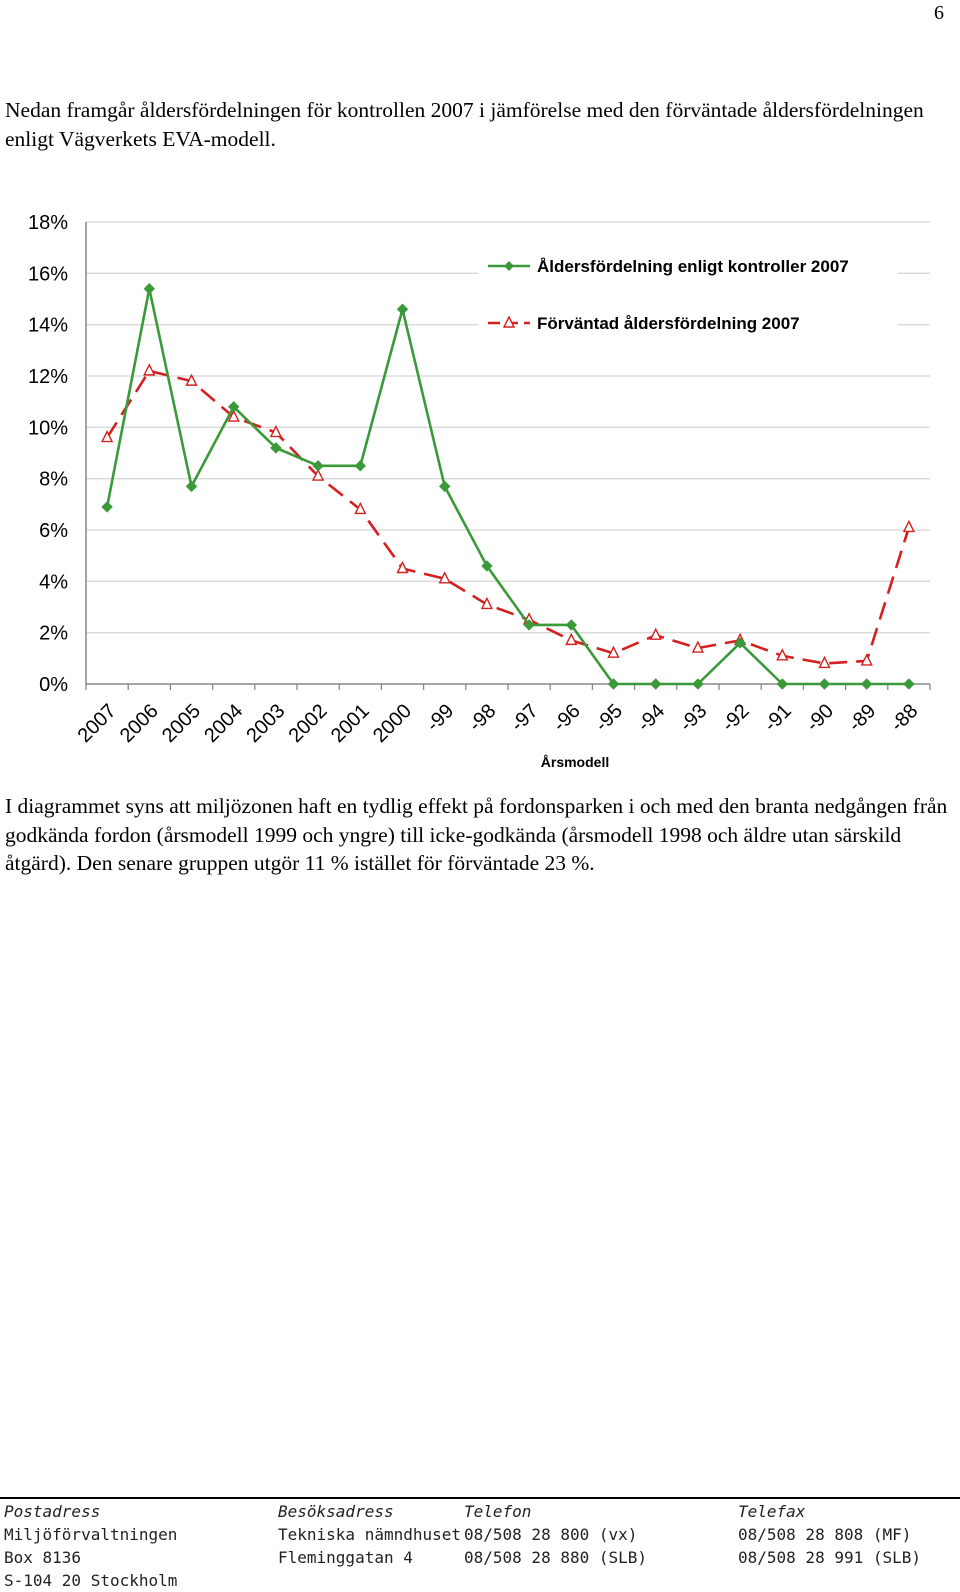 The height and width of the screenshot is (1592, 960). What do you see at coordinates (52, 1511) in the screenshot?
I see `footer-postadress-label: Postadress` at bounding box center [52, 1511].